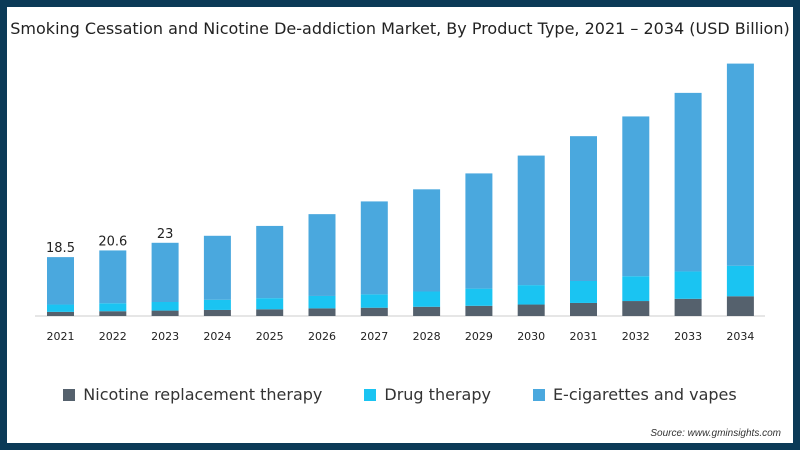 This screenshot has height=450, width=800. Describe the element at coordinates (270, 262) in the screenshot. I see `bar-ecig-2025` at that location.